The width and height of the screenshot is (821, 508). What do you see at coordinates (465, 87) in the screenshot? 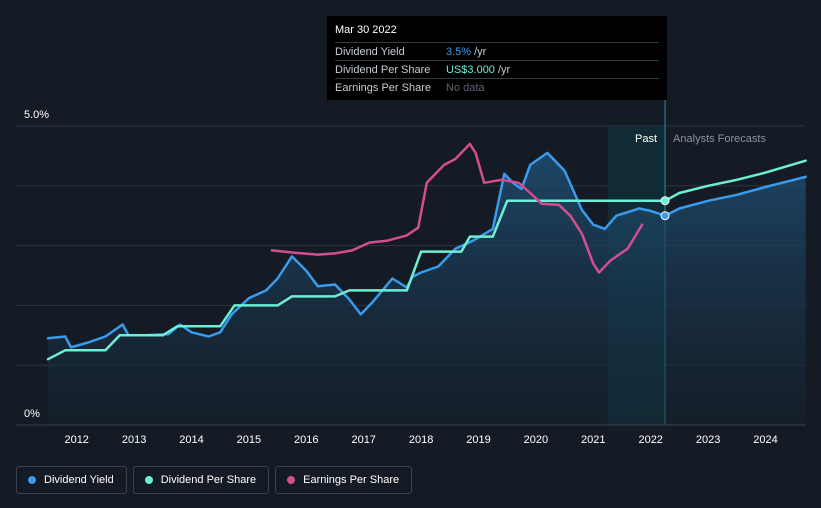
I see `tooltip-value: No data` at bounding box center [465, 87].